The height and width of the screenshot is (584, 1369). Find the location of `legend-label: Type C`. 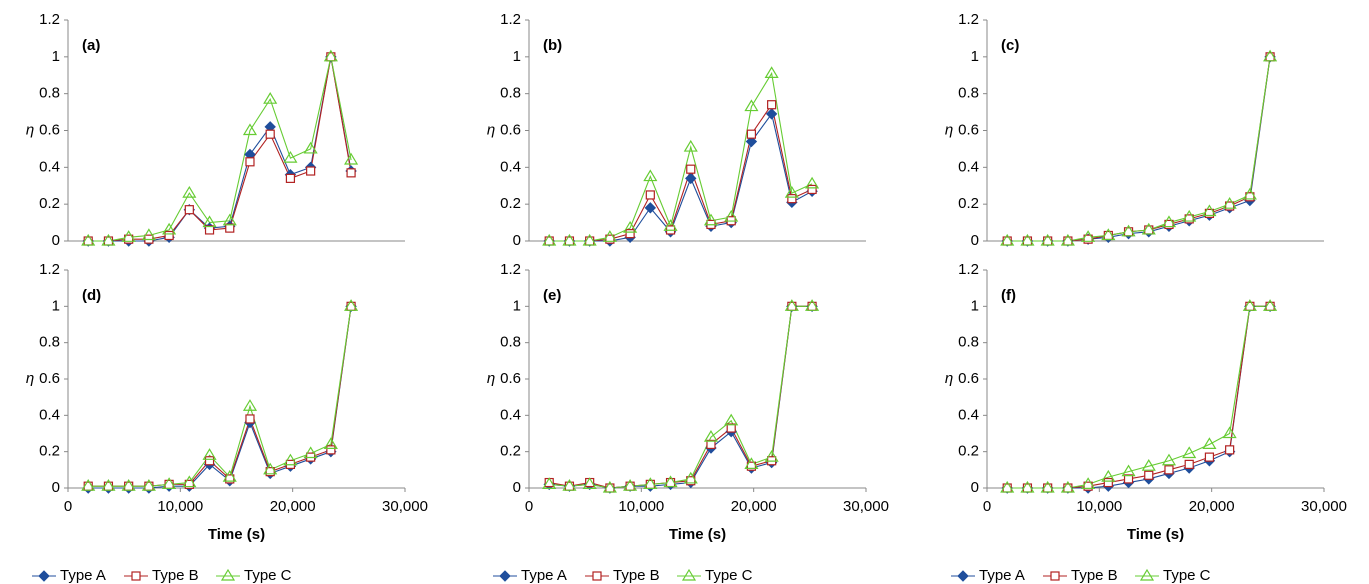

legend-label: Type C is located at coordinates (729, 575).